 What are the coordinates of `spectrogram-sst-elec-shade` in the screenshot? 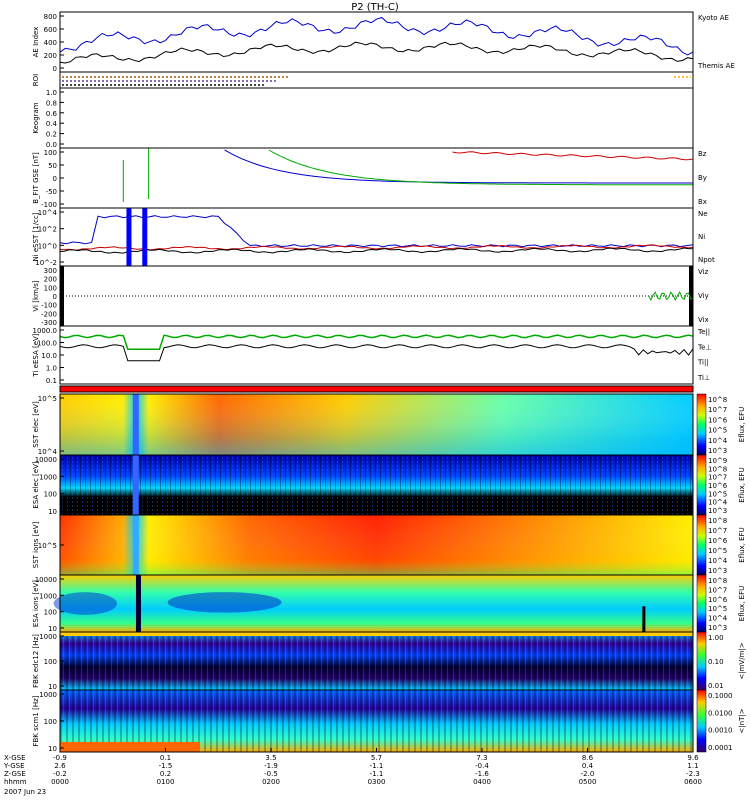 It's located at (376, 424).